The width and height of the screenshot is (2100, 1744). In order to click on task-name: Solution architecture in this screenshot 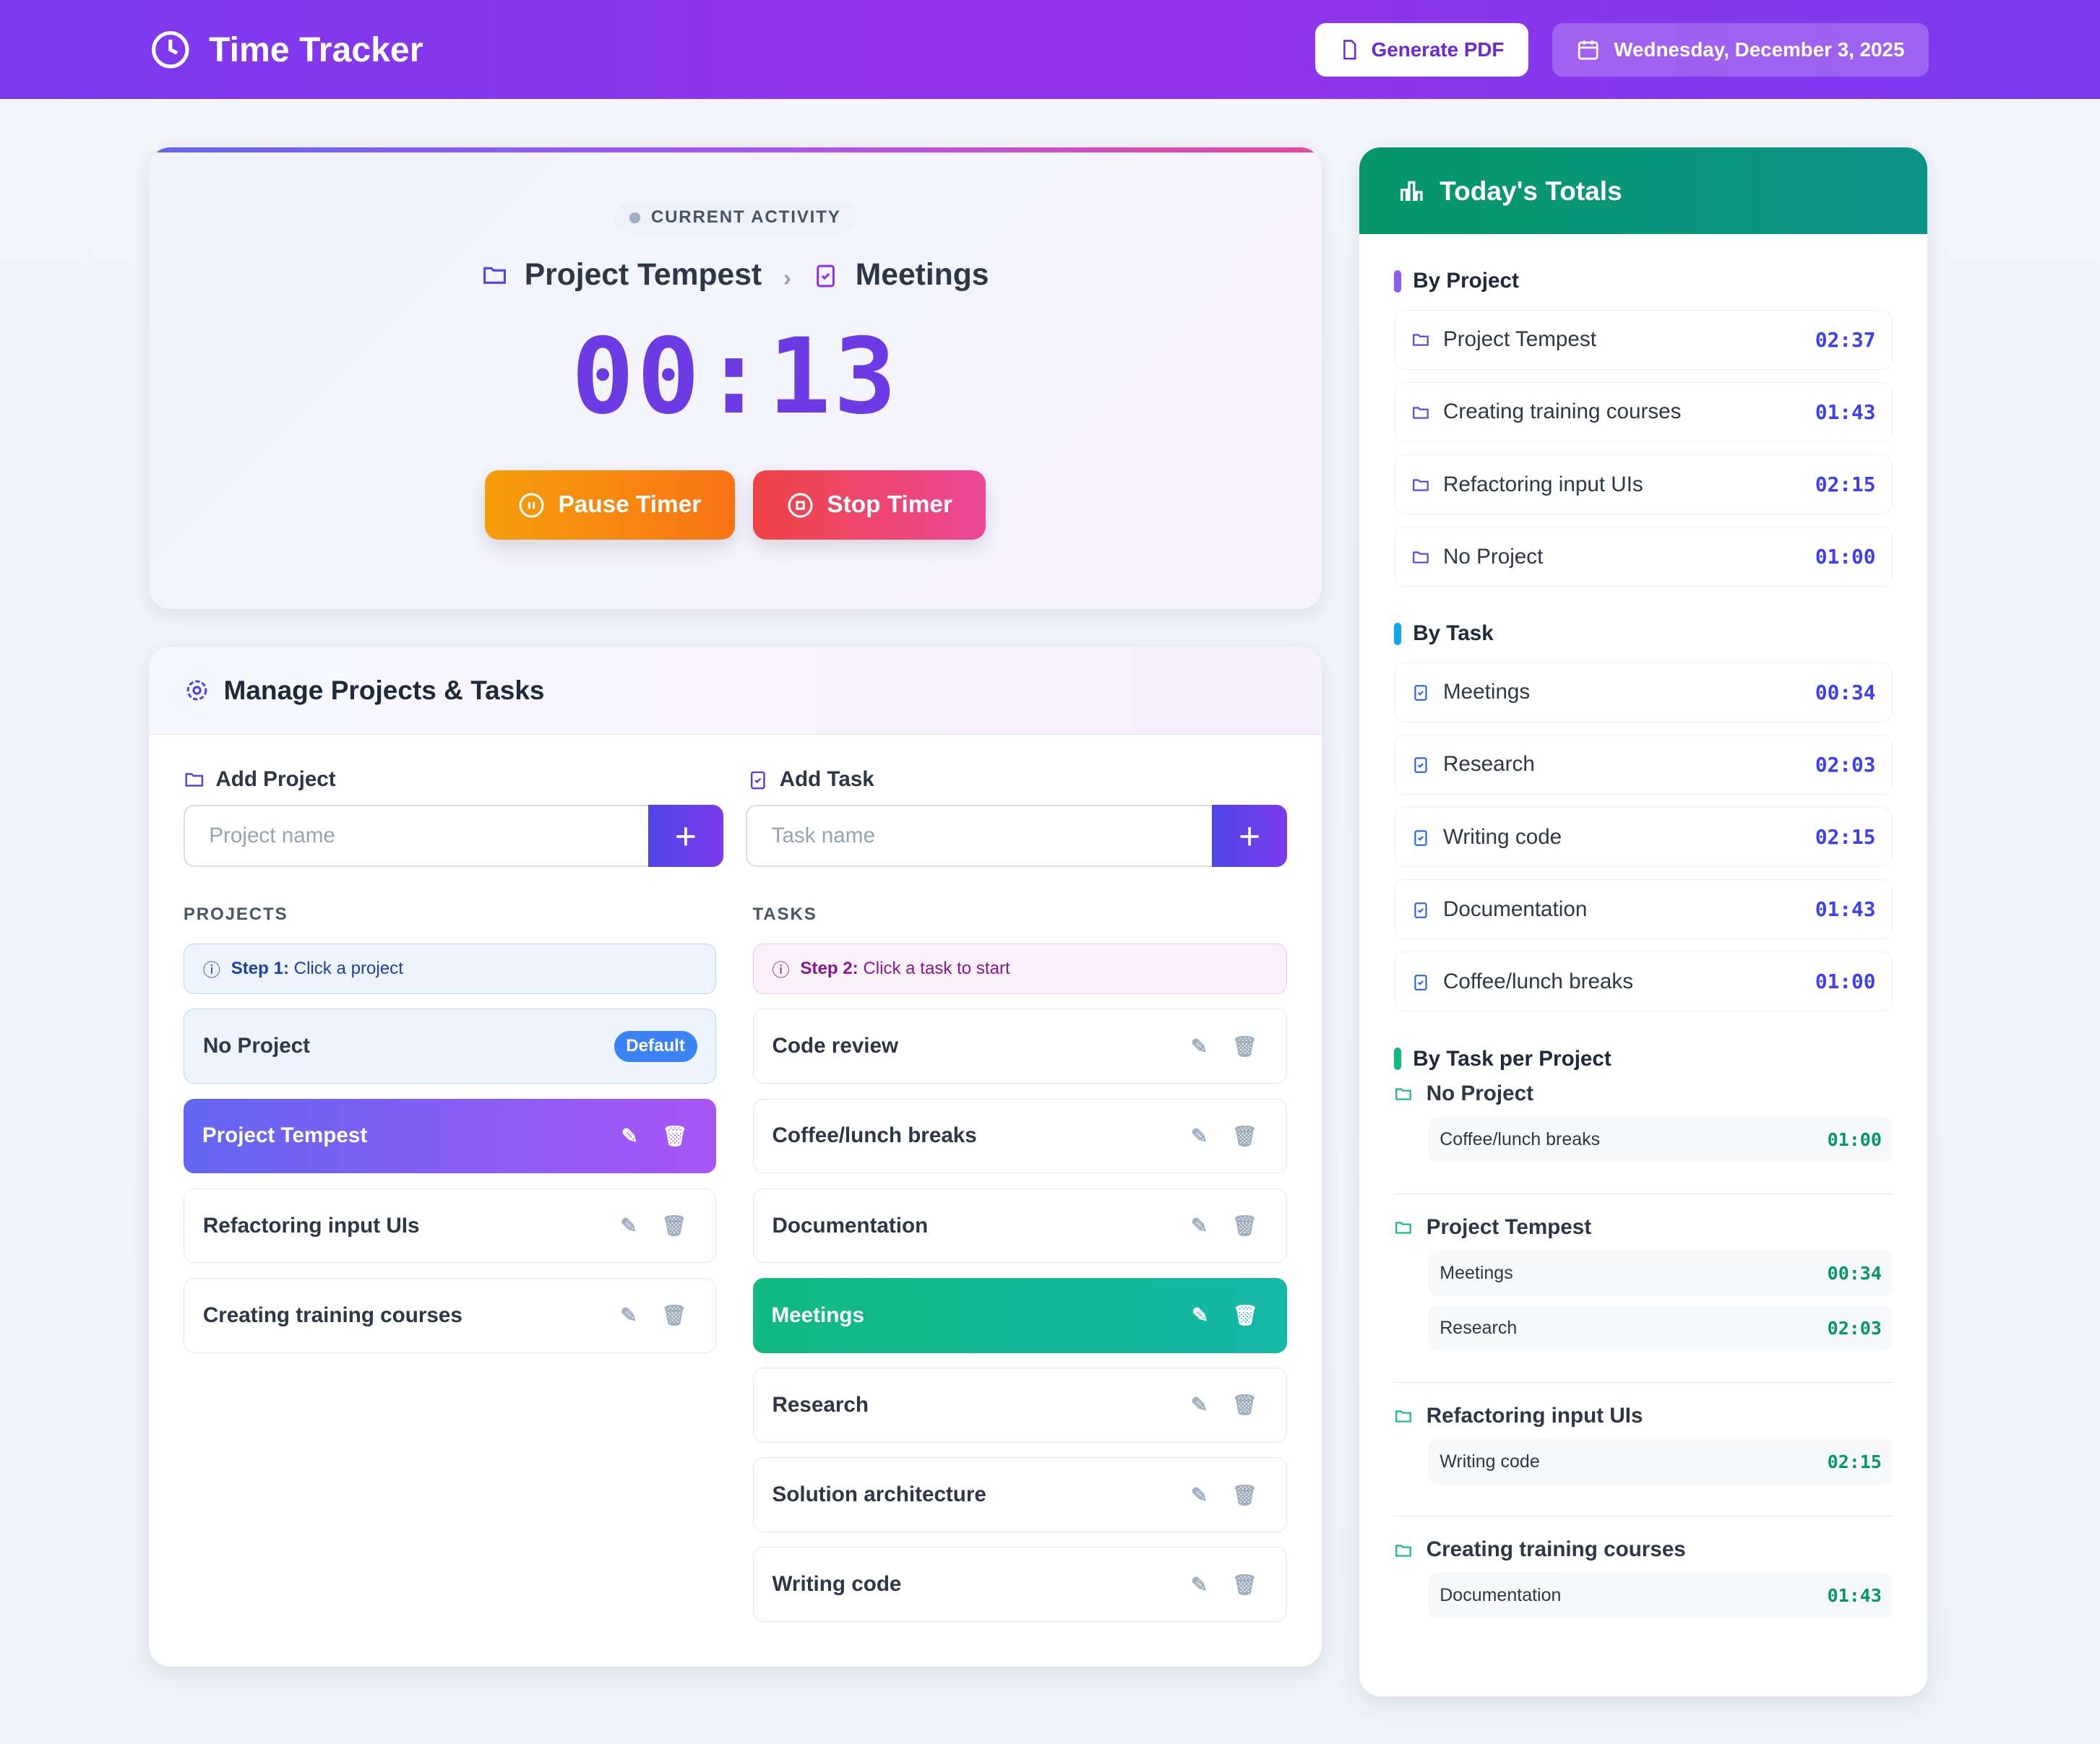, I will do `click(879, 1494)`.